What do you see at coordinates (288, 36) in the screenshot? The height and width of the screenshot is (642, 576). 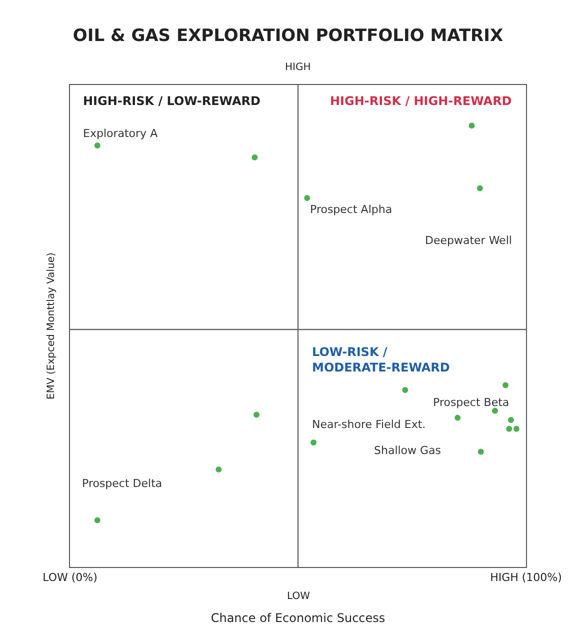 I see `chart-title: OIL & GAS EXPLORATION PORTFOLIO MATRIX` at bounding box center [288, 36].